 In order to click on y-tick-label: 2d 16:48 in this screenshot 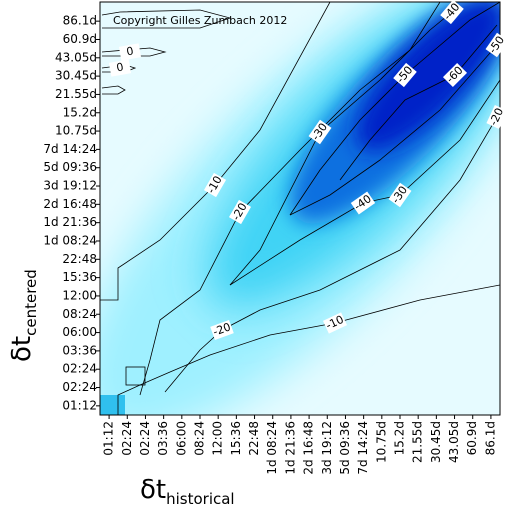, I will do `click(70, 204)`.